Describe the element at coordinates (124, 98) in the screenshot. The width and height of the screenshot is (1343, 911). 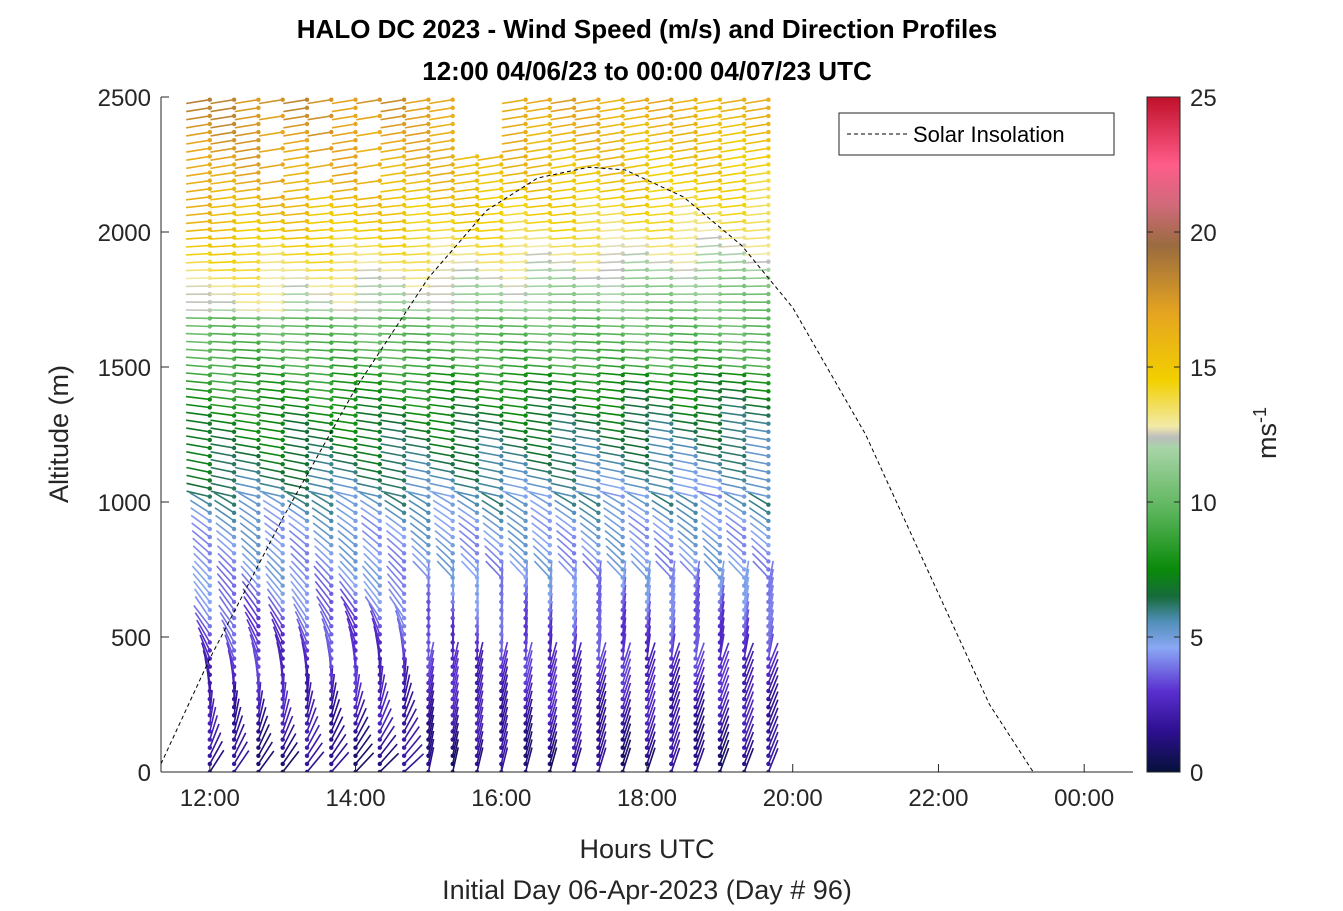
I see `y-tick-label: 2500` at that location.